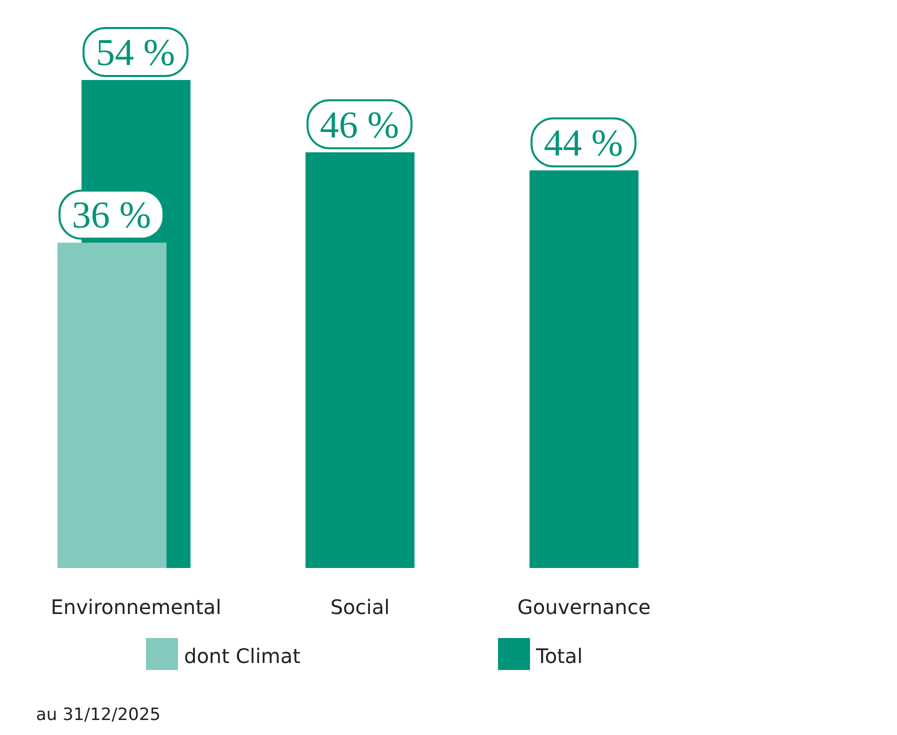  I want to click on legend-label: dont Climat, so click(242, 656).